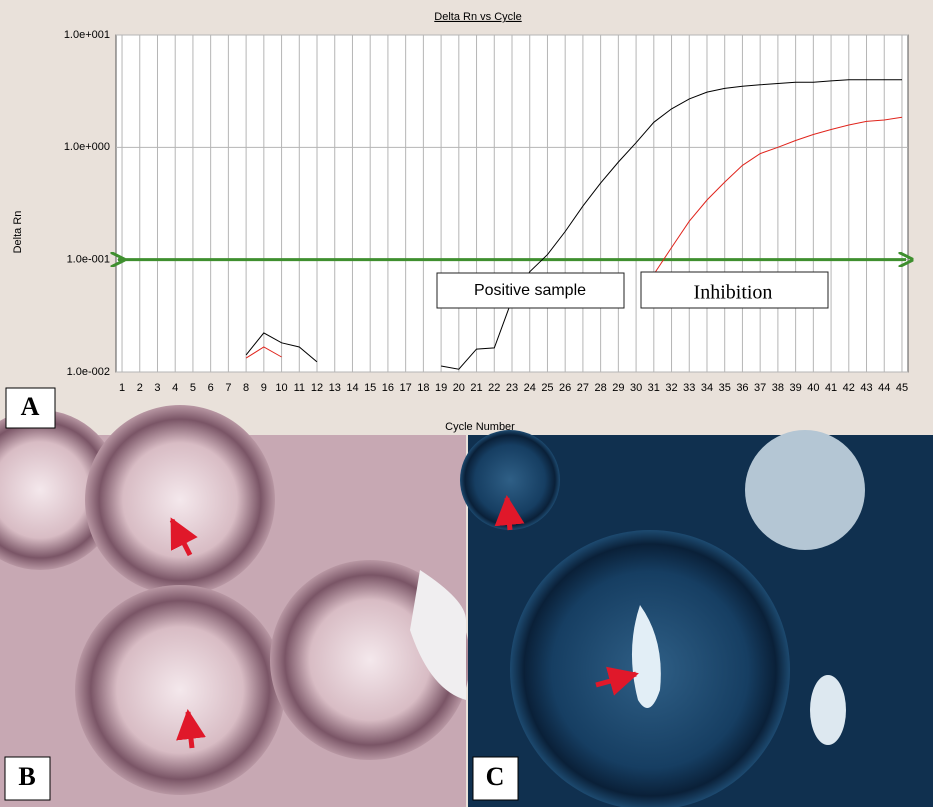 Image resolution: width=933 pixels, height=807 pixels. What do you see at coordinates (831, 388) in the screenshot?
I see `x-tick-label: 41` at bounding box center [831, 388].